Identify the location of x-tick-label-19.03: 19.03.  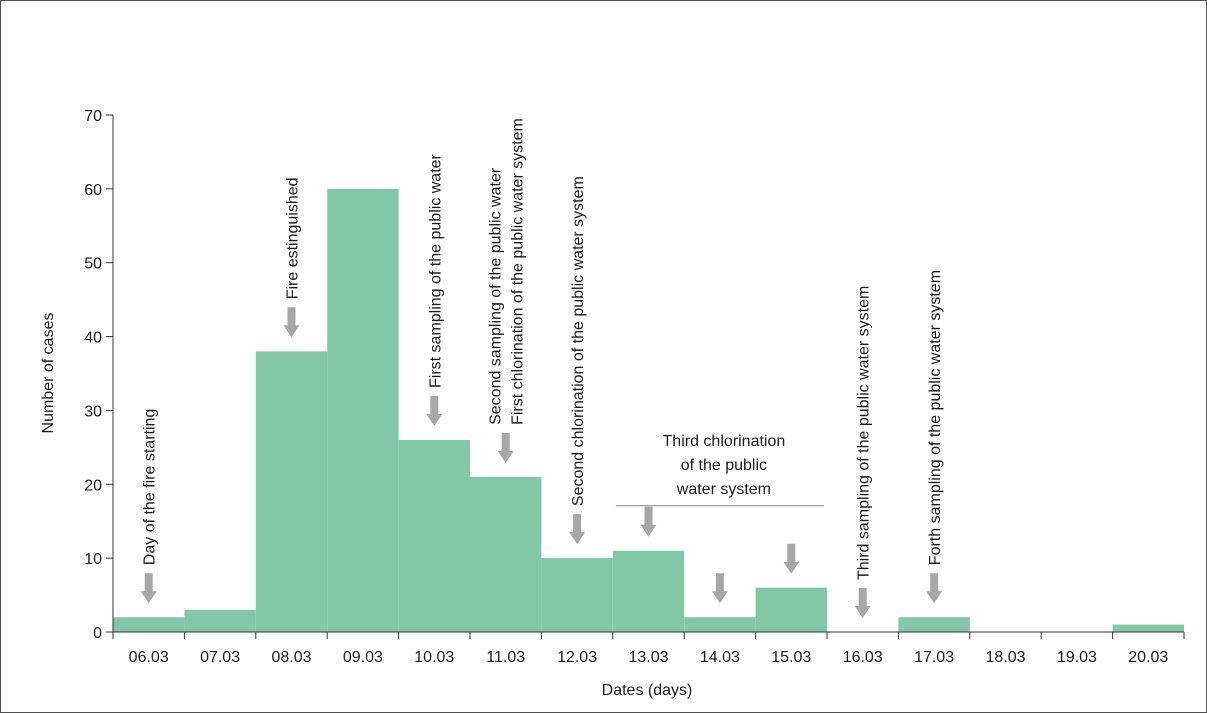
(1077, 657).